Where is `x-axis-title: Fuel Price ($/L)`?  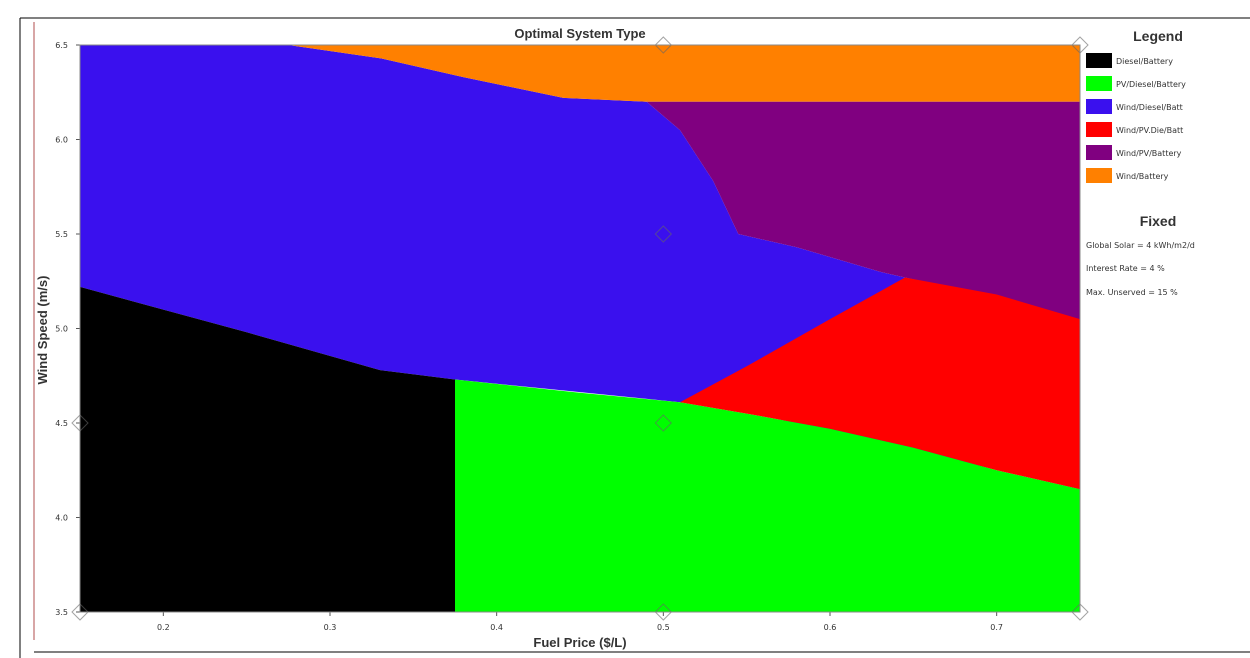 x-axis-title: Fuel Price ($/L) is located at coordinates (579, 642).